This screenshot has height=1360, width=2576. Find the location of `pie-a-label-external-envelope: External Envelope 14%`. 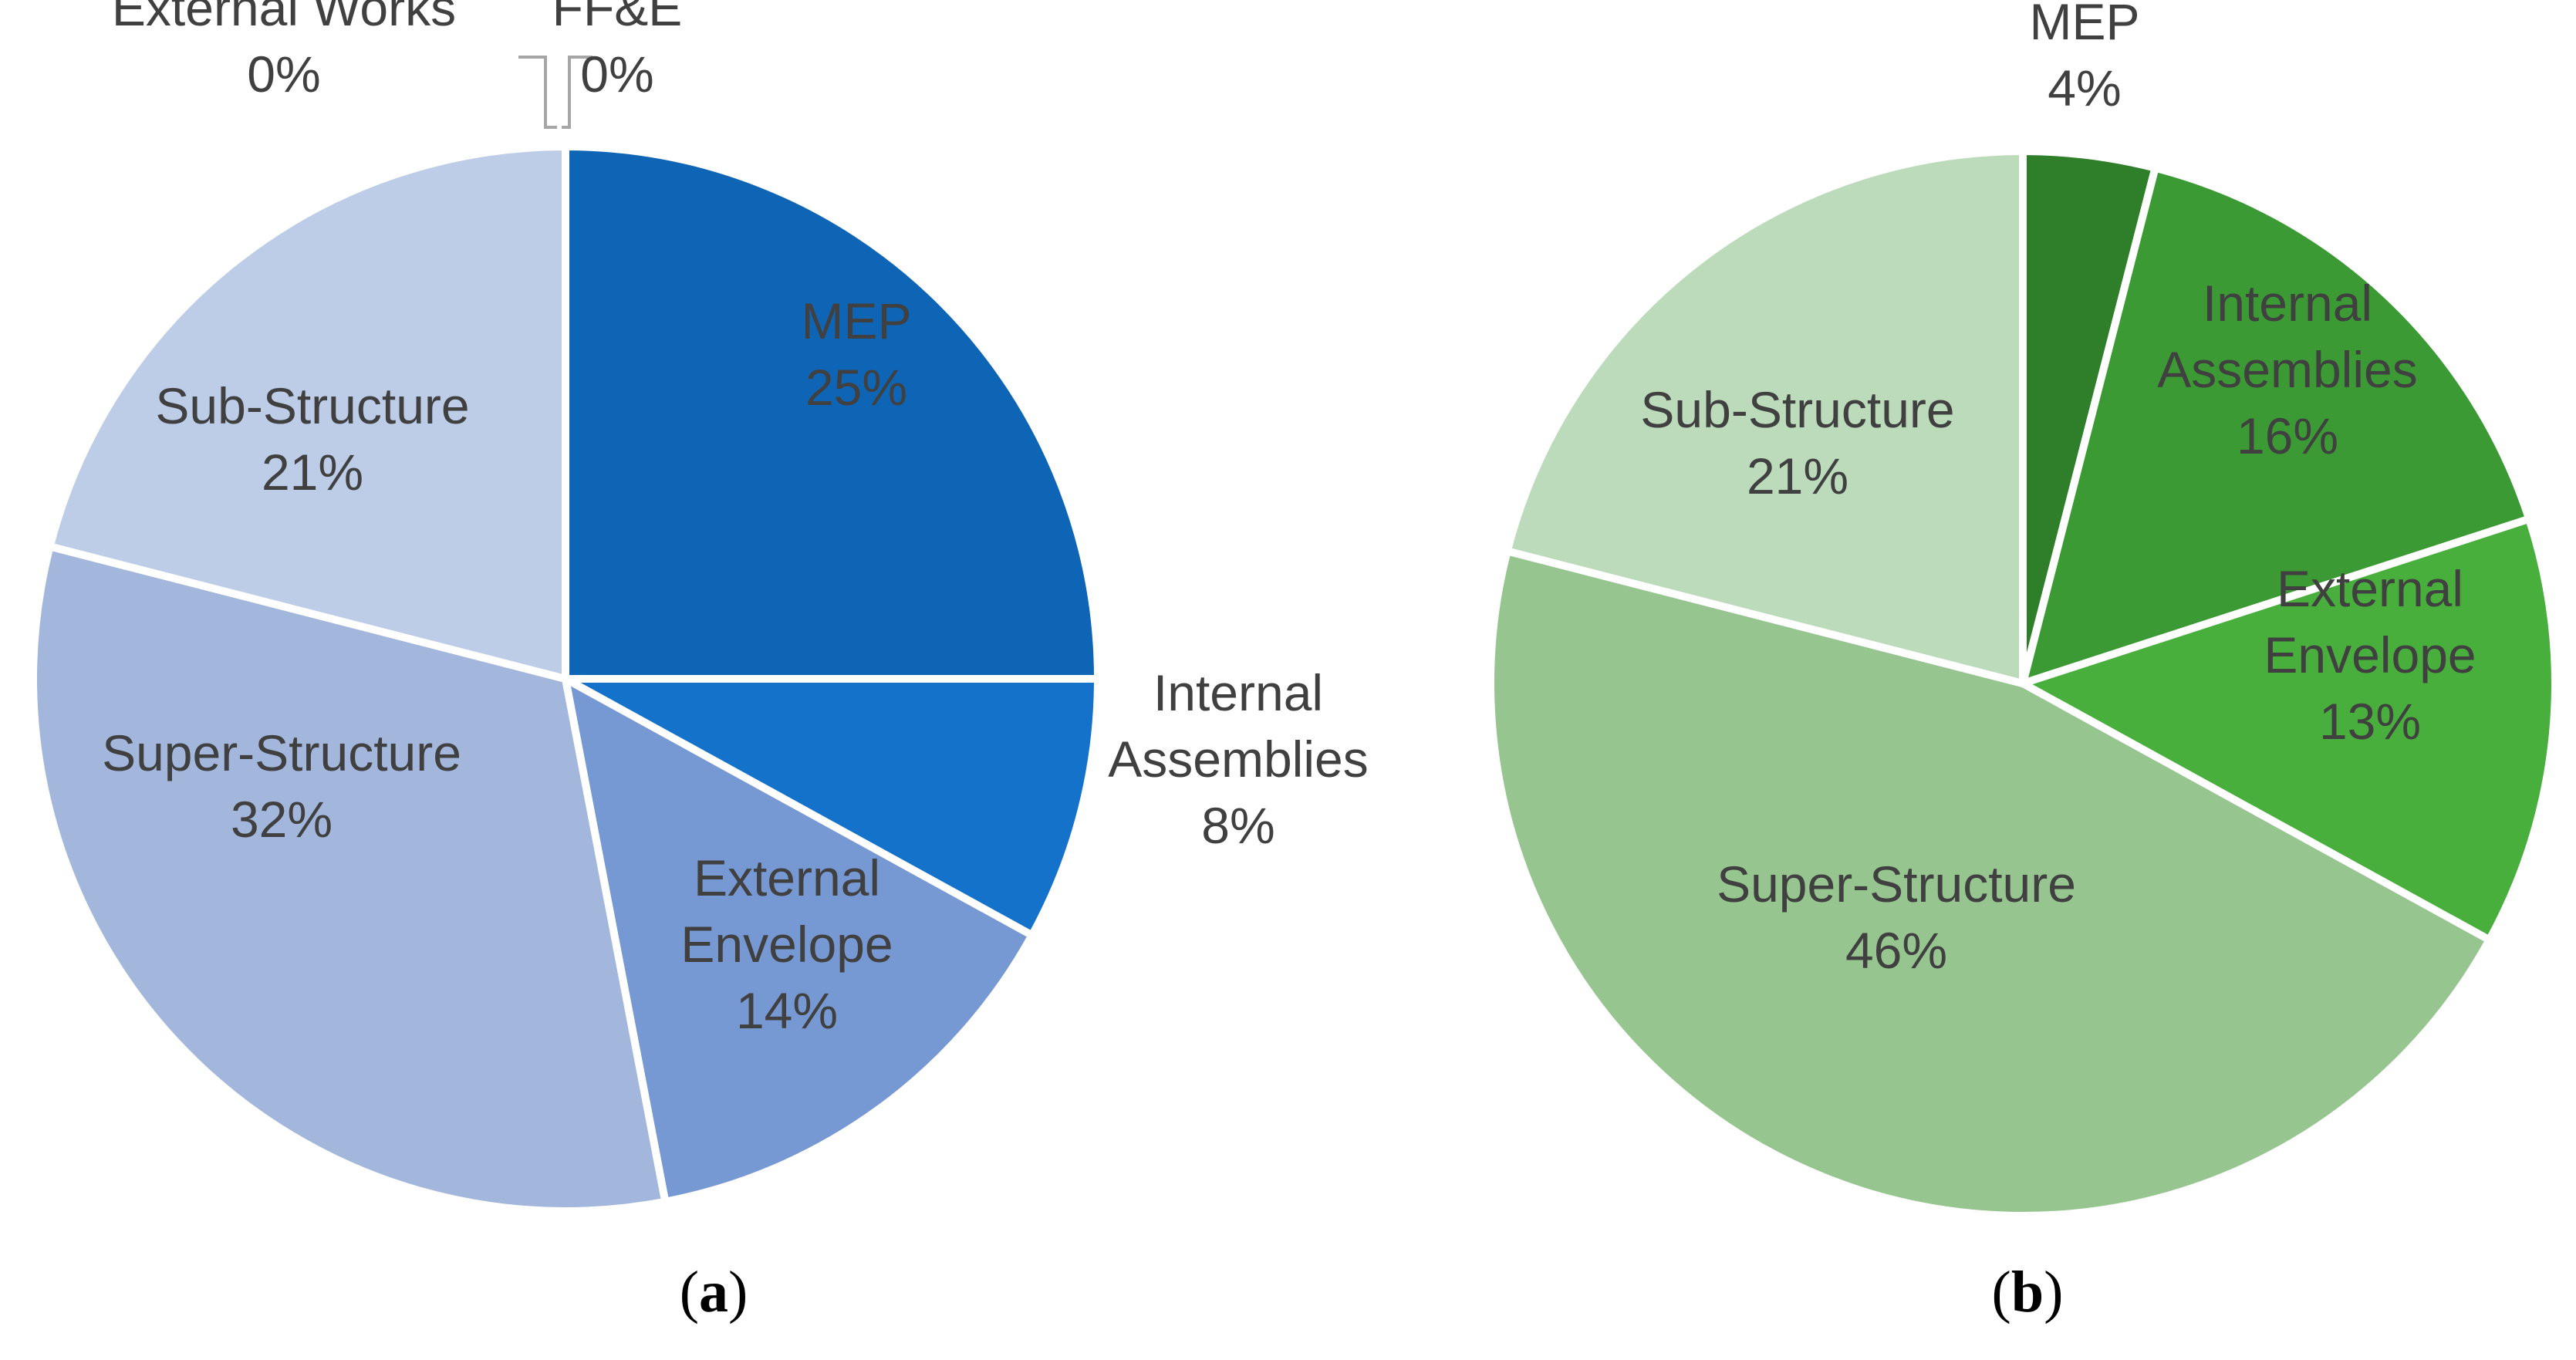

pie-a-label-external-envelope: External Envelope 14% is located at coordinates (786, 944).